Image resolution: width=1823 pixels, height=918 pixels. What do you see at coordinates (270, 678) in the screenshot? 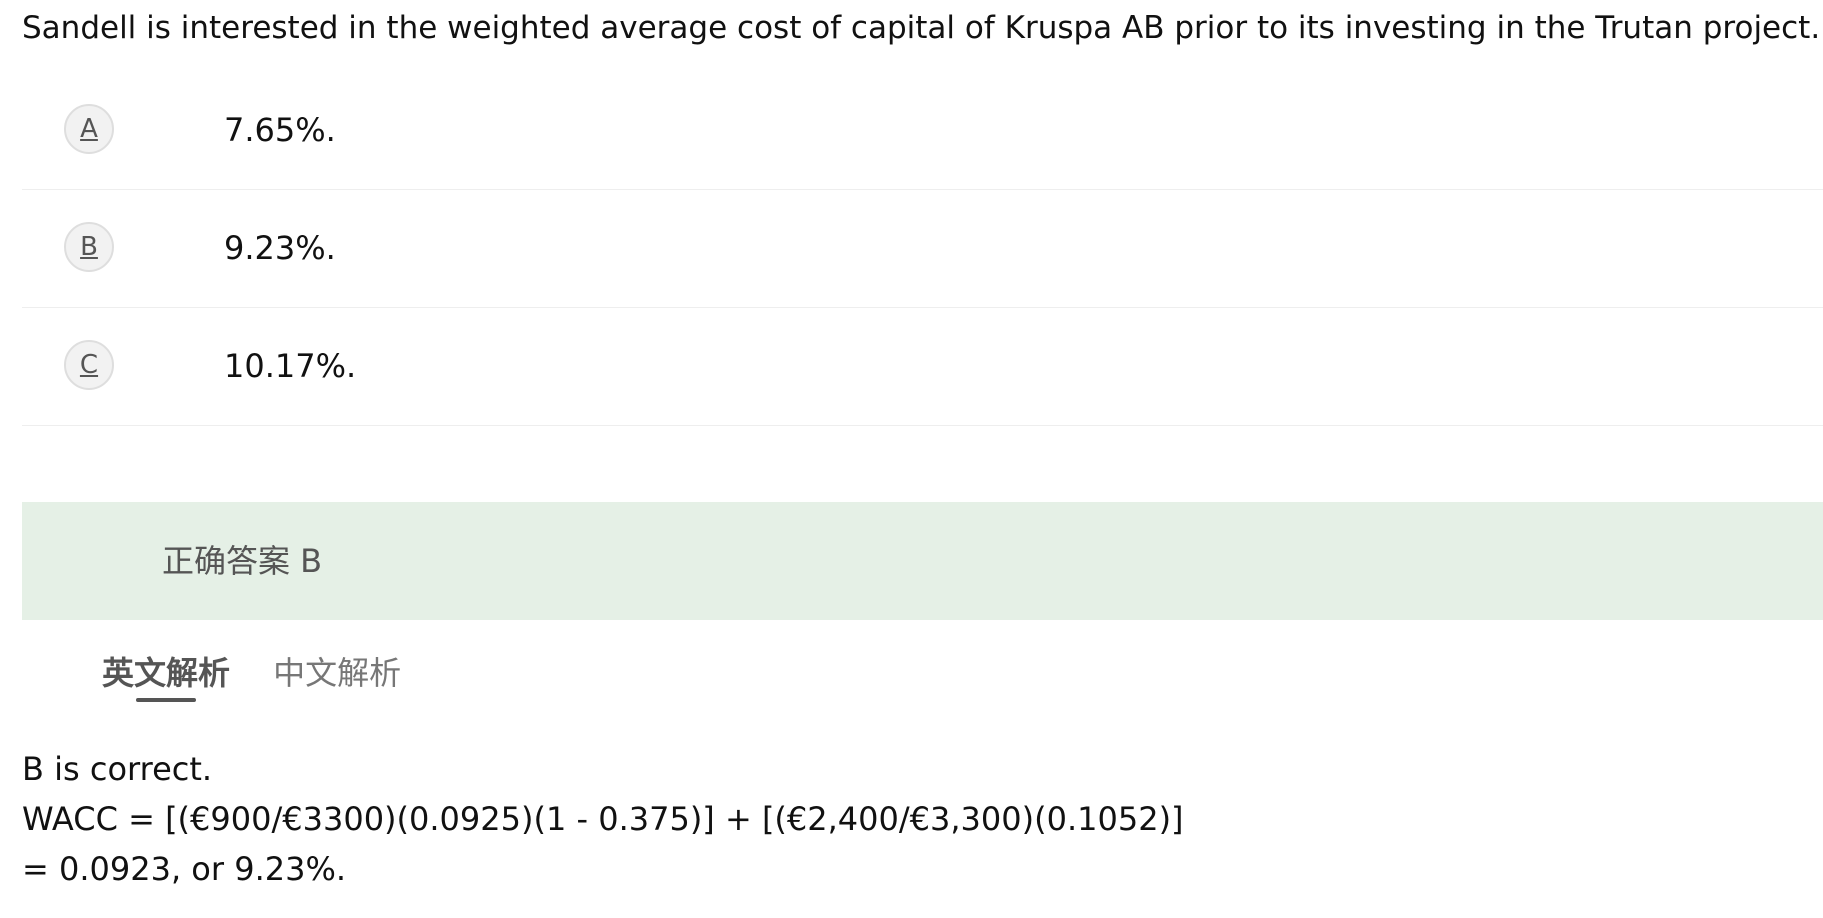
I see `explanation-tabs: 英文解析 中文解析` at bounding box center [270, 678].